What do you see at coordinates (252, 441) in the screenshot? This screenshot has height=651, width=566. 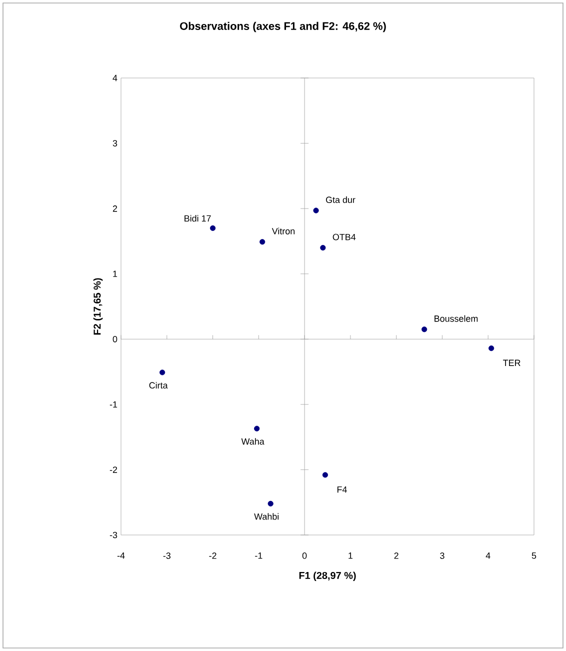 I see `annotation: Waha` at bounding box center [252, 441].